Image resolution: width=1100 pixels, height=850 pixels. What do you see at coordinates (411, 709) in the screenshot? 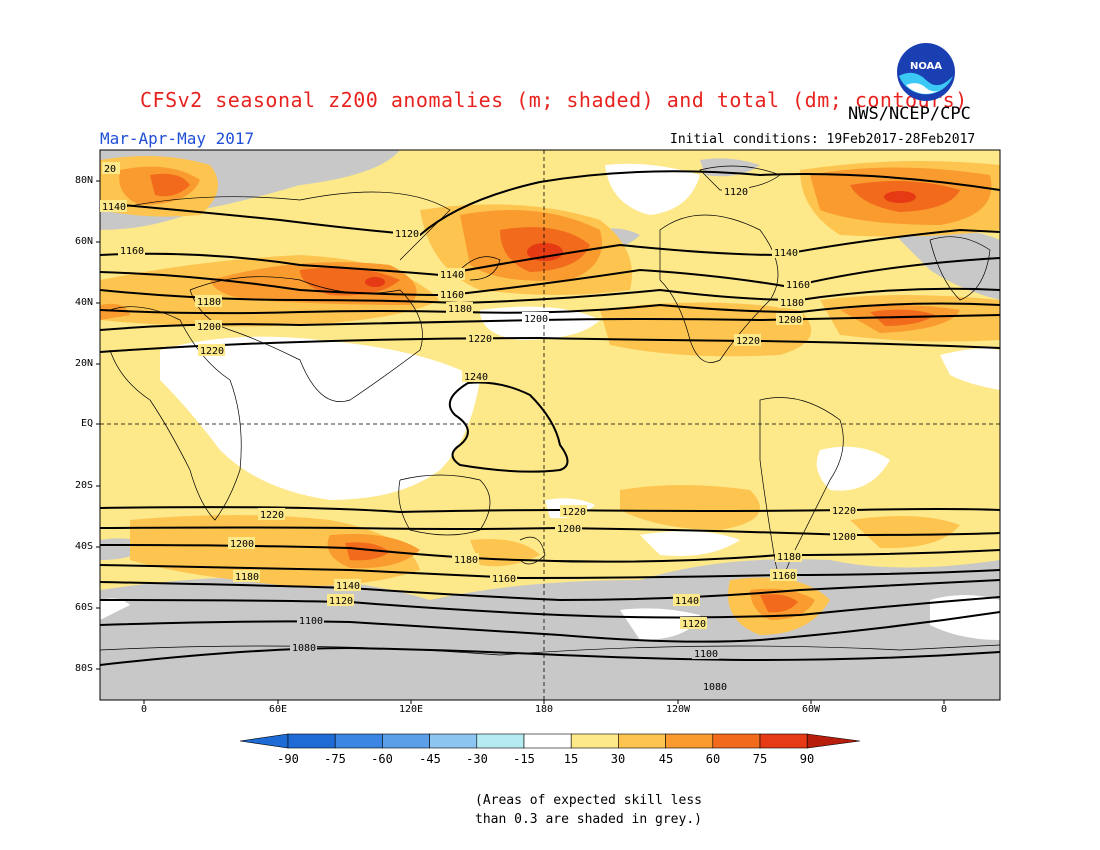
I see `lon-label: 120E` at bounding box center [411, 709].